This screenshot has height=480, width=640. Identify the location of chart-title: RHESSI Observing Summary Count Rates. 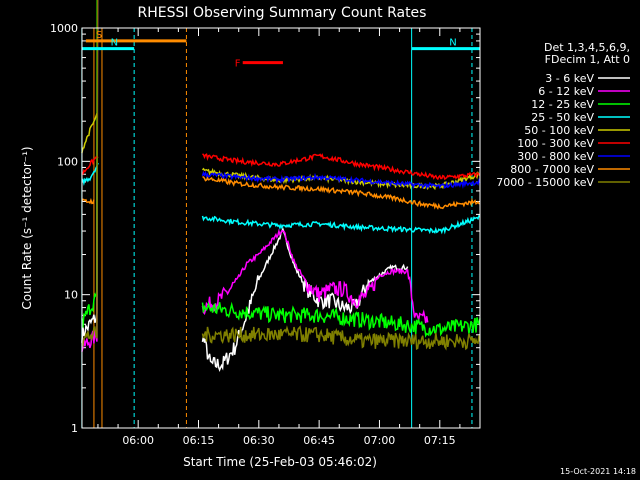
(282, 13).